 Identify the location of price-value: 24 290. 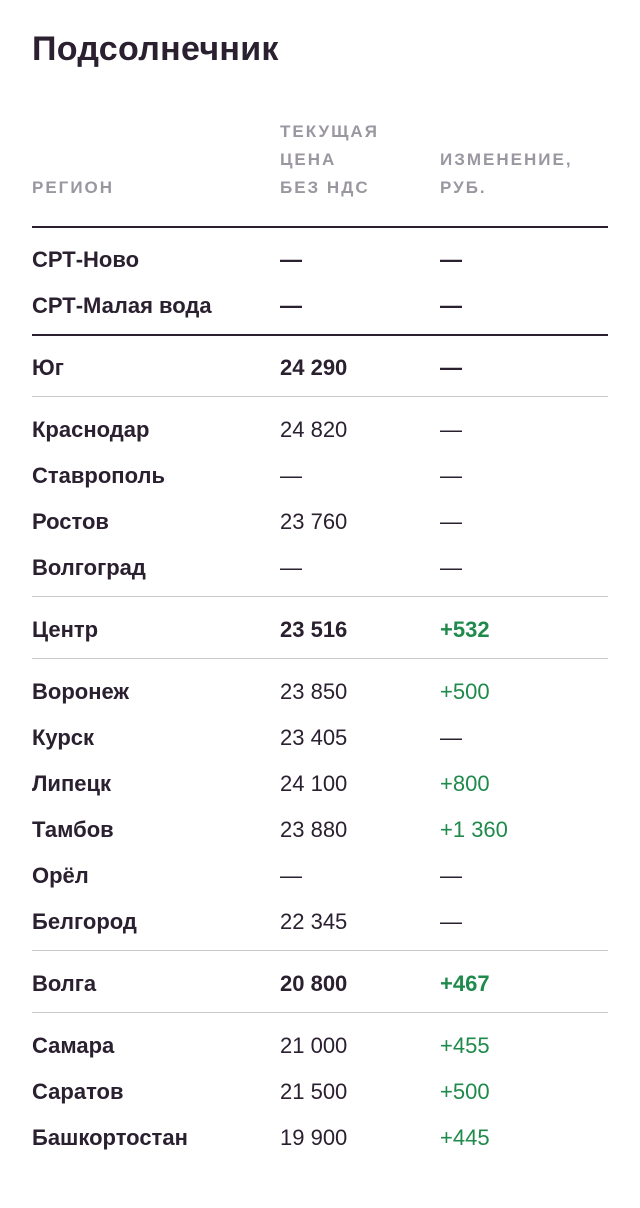
(314, 367).